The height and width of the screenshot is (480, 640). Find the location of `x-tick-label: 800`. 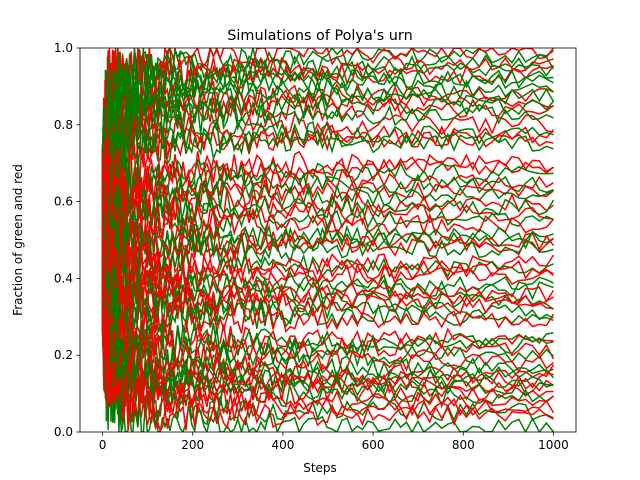

x-tick-label: 800 is located at coordinates (463, 445).